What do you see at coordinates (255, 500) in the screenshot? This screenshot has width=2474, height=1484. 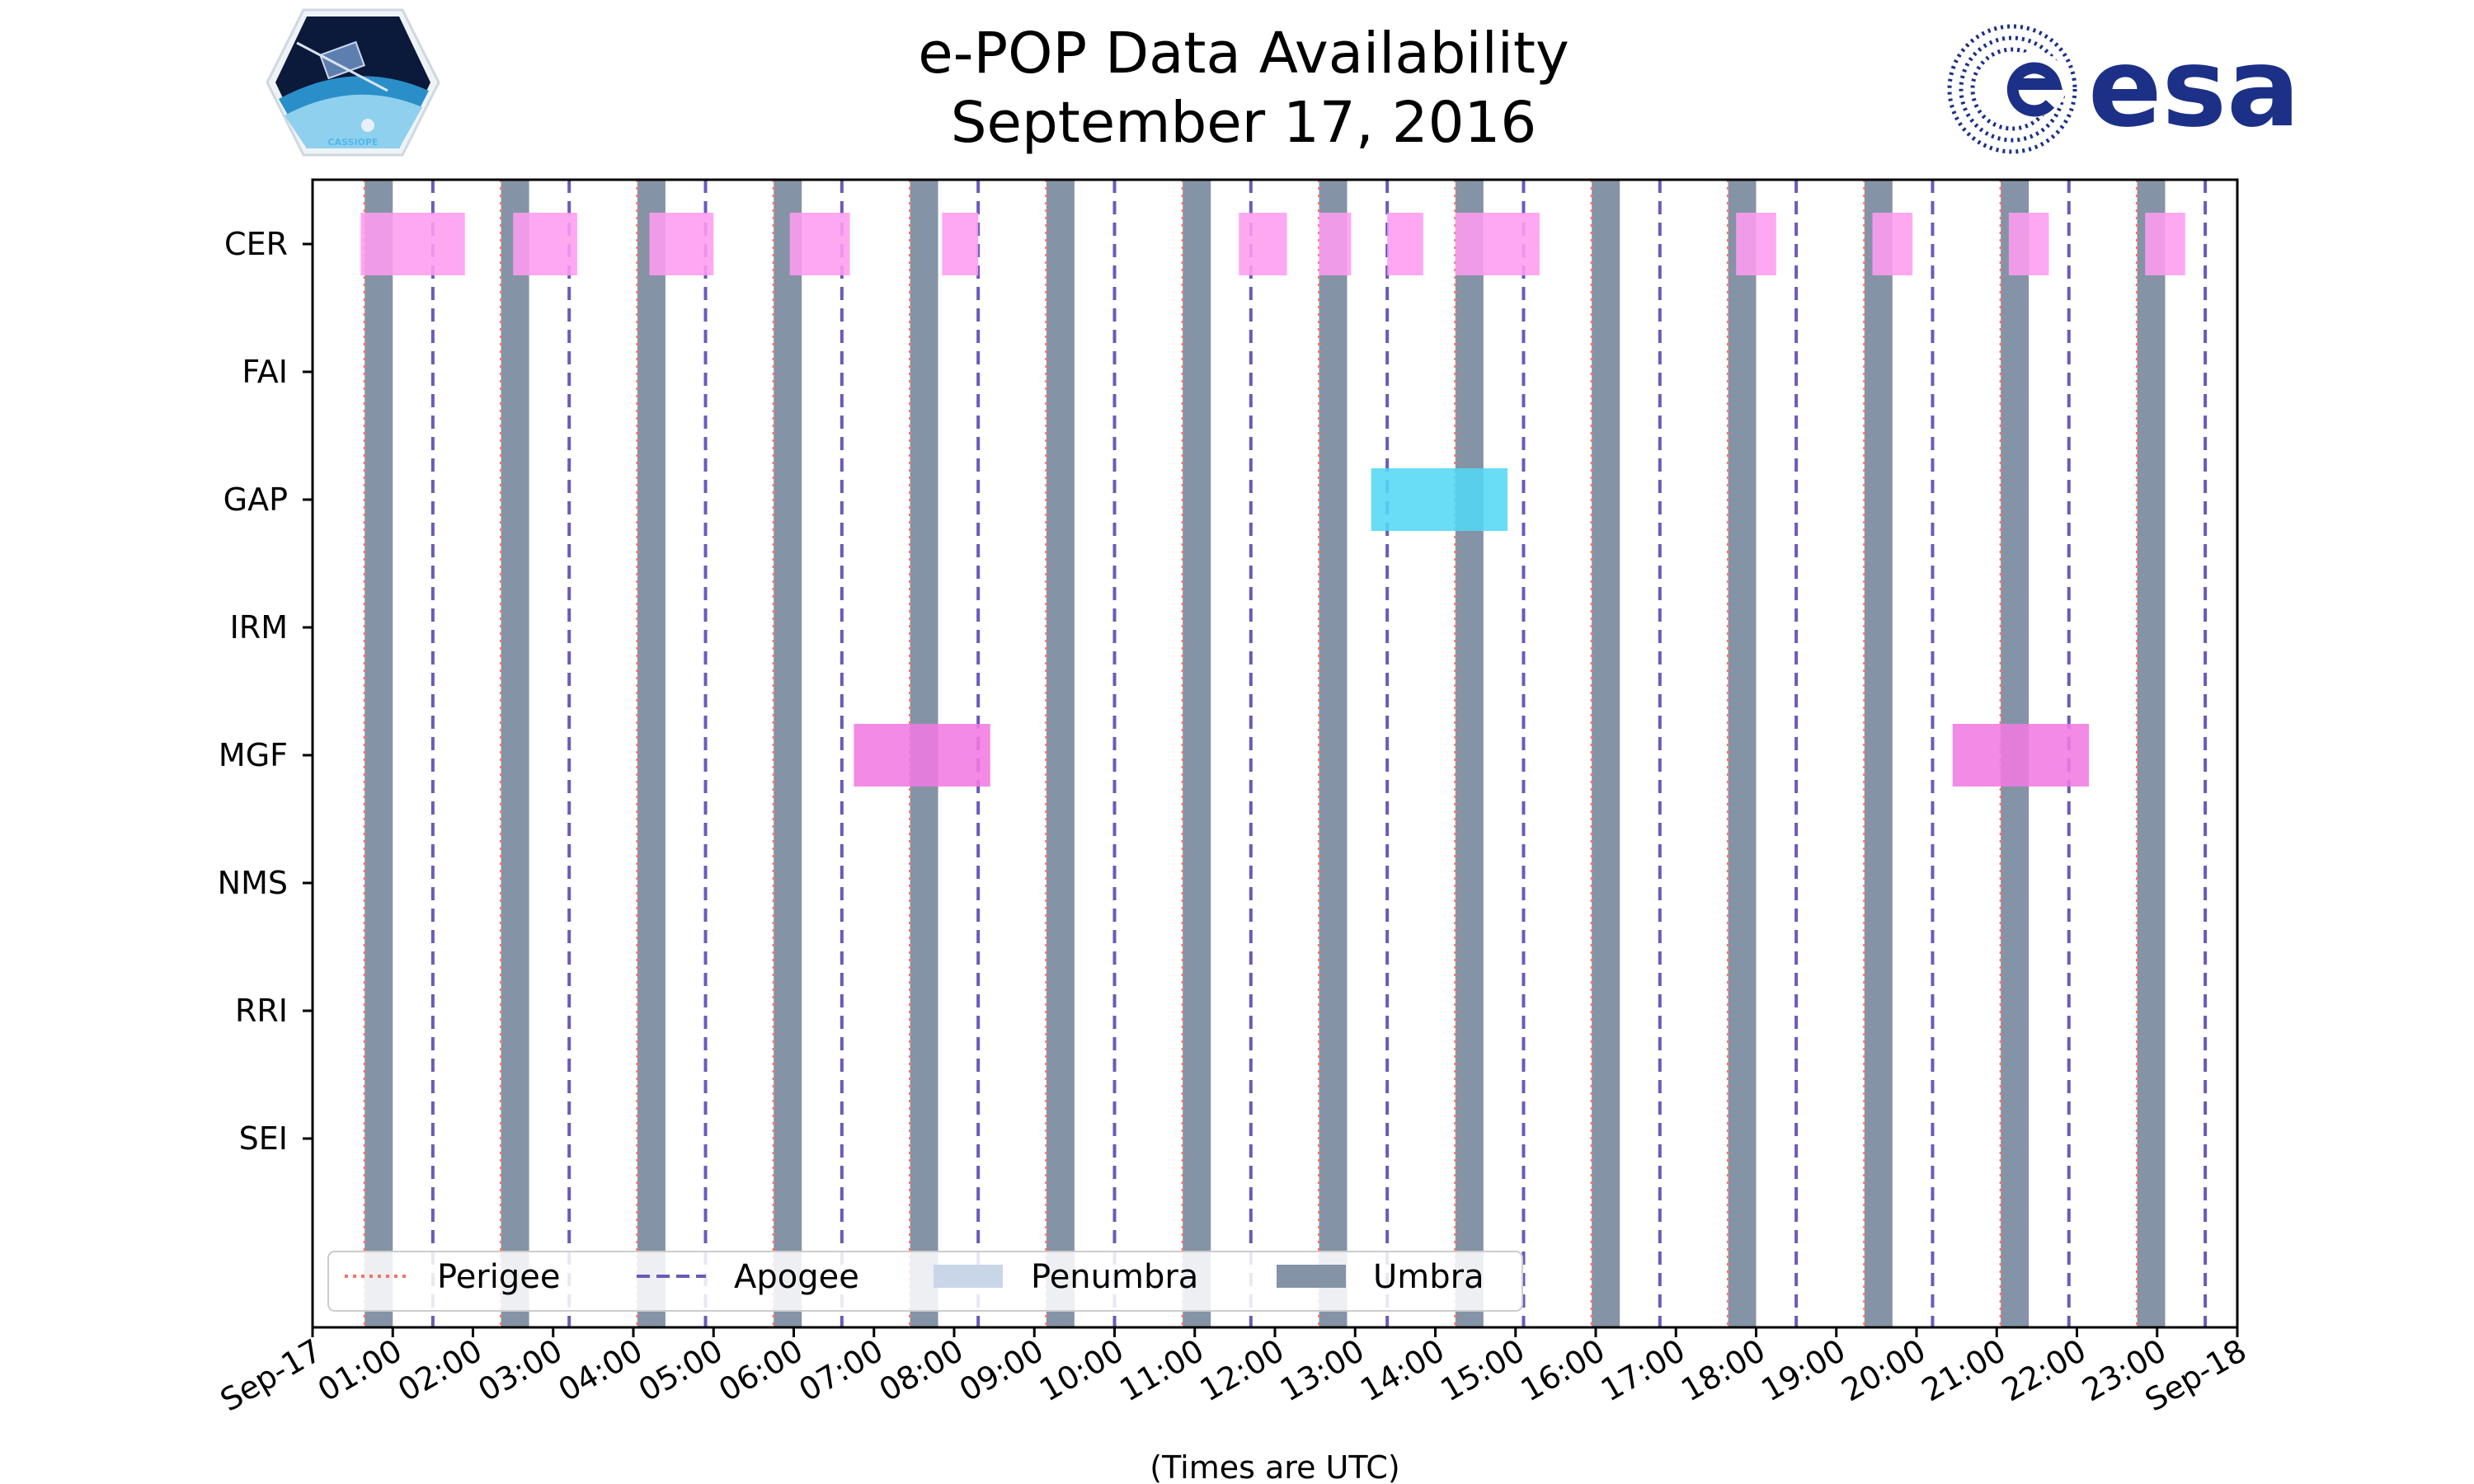 I see `y-tick-label: GAP` at bounding box center [255, 500].